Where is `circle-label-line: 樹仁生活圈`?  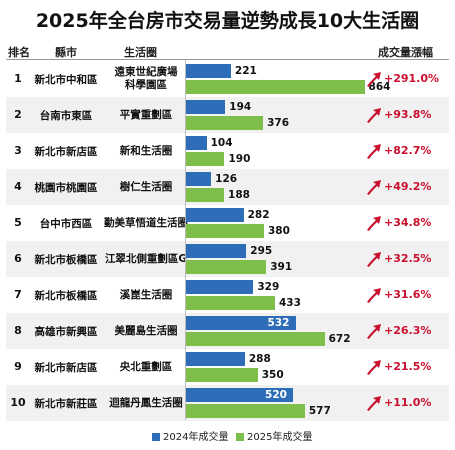 circle-label-line: 樹仁生活圈 is located at coordinates (146, 186).